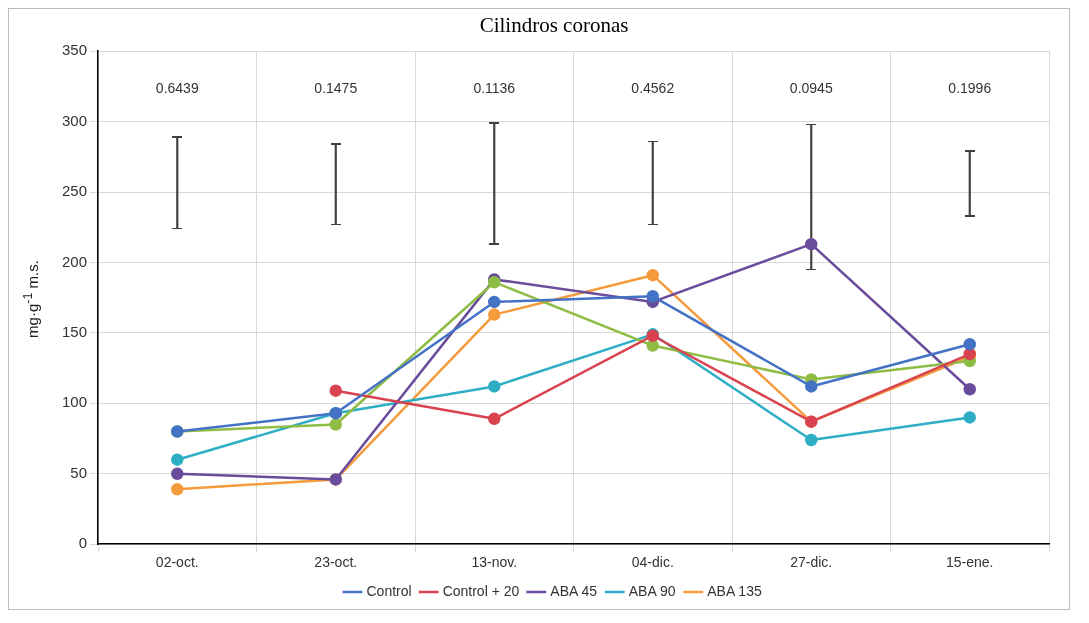  What do you see at coordinates (75, 261) in the screenshot?
I see `y-tick-label: 200` at bounding box center [75, 261].